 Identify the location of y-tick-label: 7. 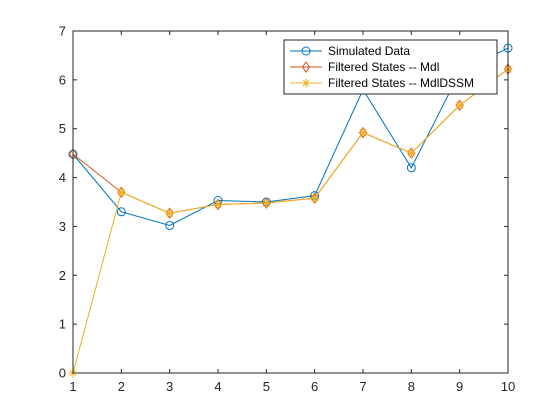
(62, 31).